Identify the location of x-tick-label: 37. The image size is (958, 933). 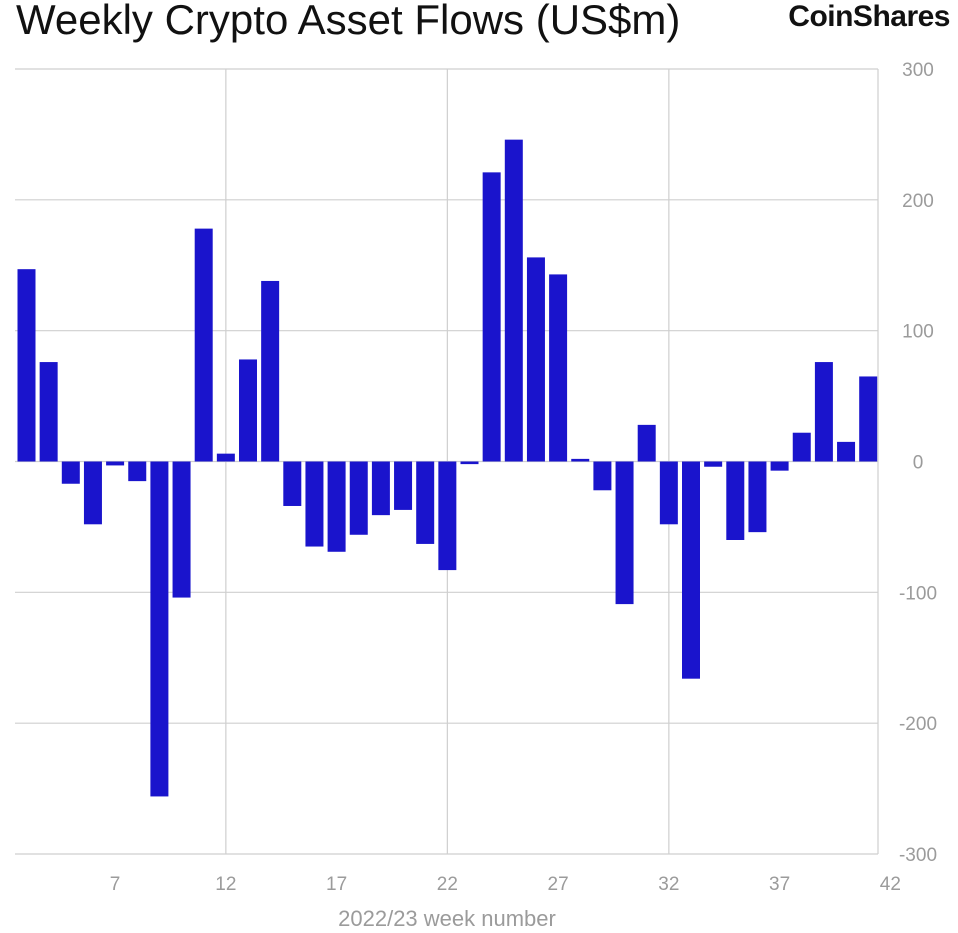
(779, 884).